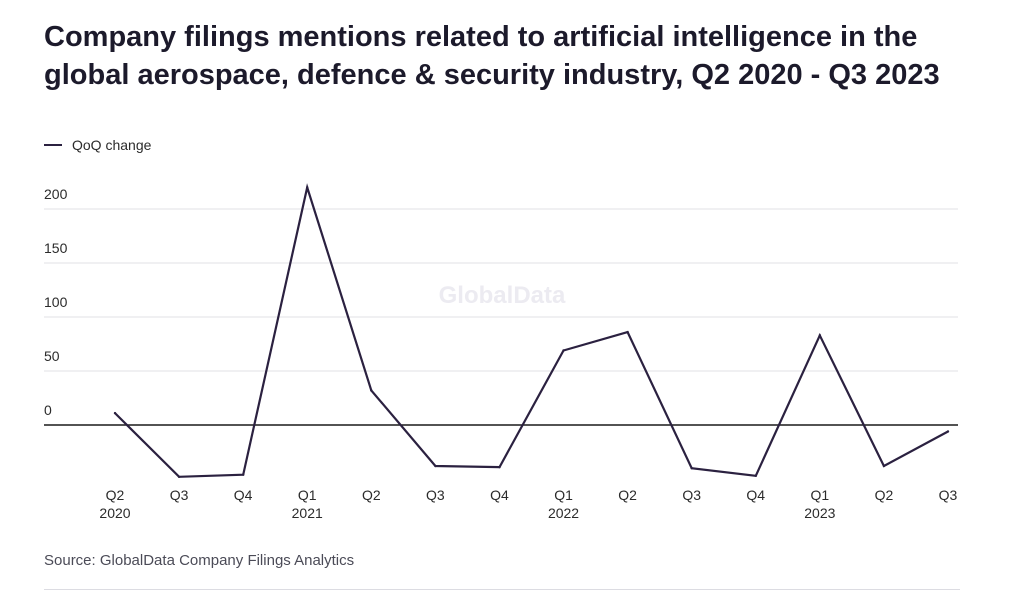 The image size is (1024, 612). What do you see at coordinates (563, 495) in the screenshot?
I see `x-tick-label-7: Q1` at bounding box center [563, 495].